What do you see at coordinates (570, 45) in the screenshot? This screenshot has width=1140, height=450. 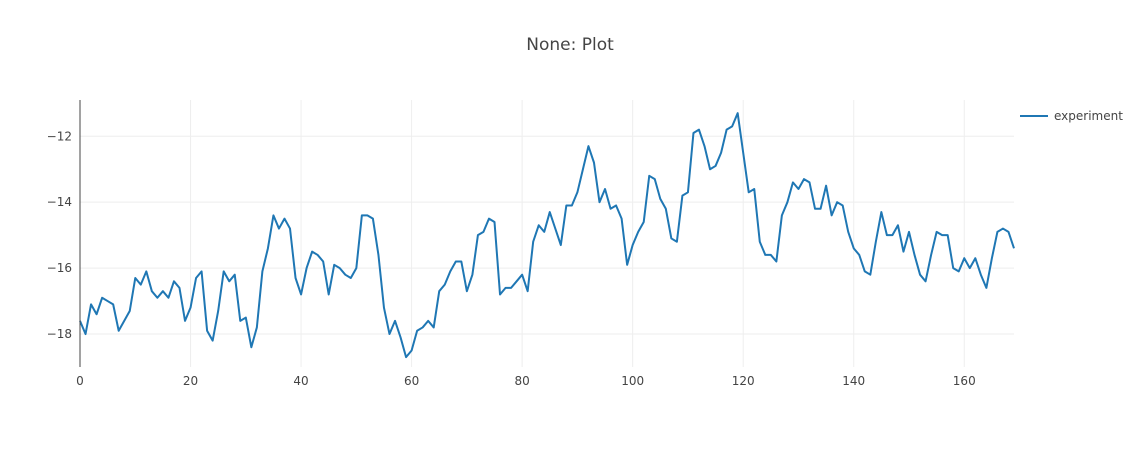 I see `chart-title: None: Plot` at bounding box center [570, 45].